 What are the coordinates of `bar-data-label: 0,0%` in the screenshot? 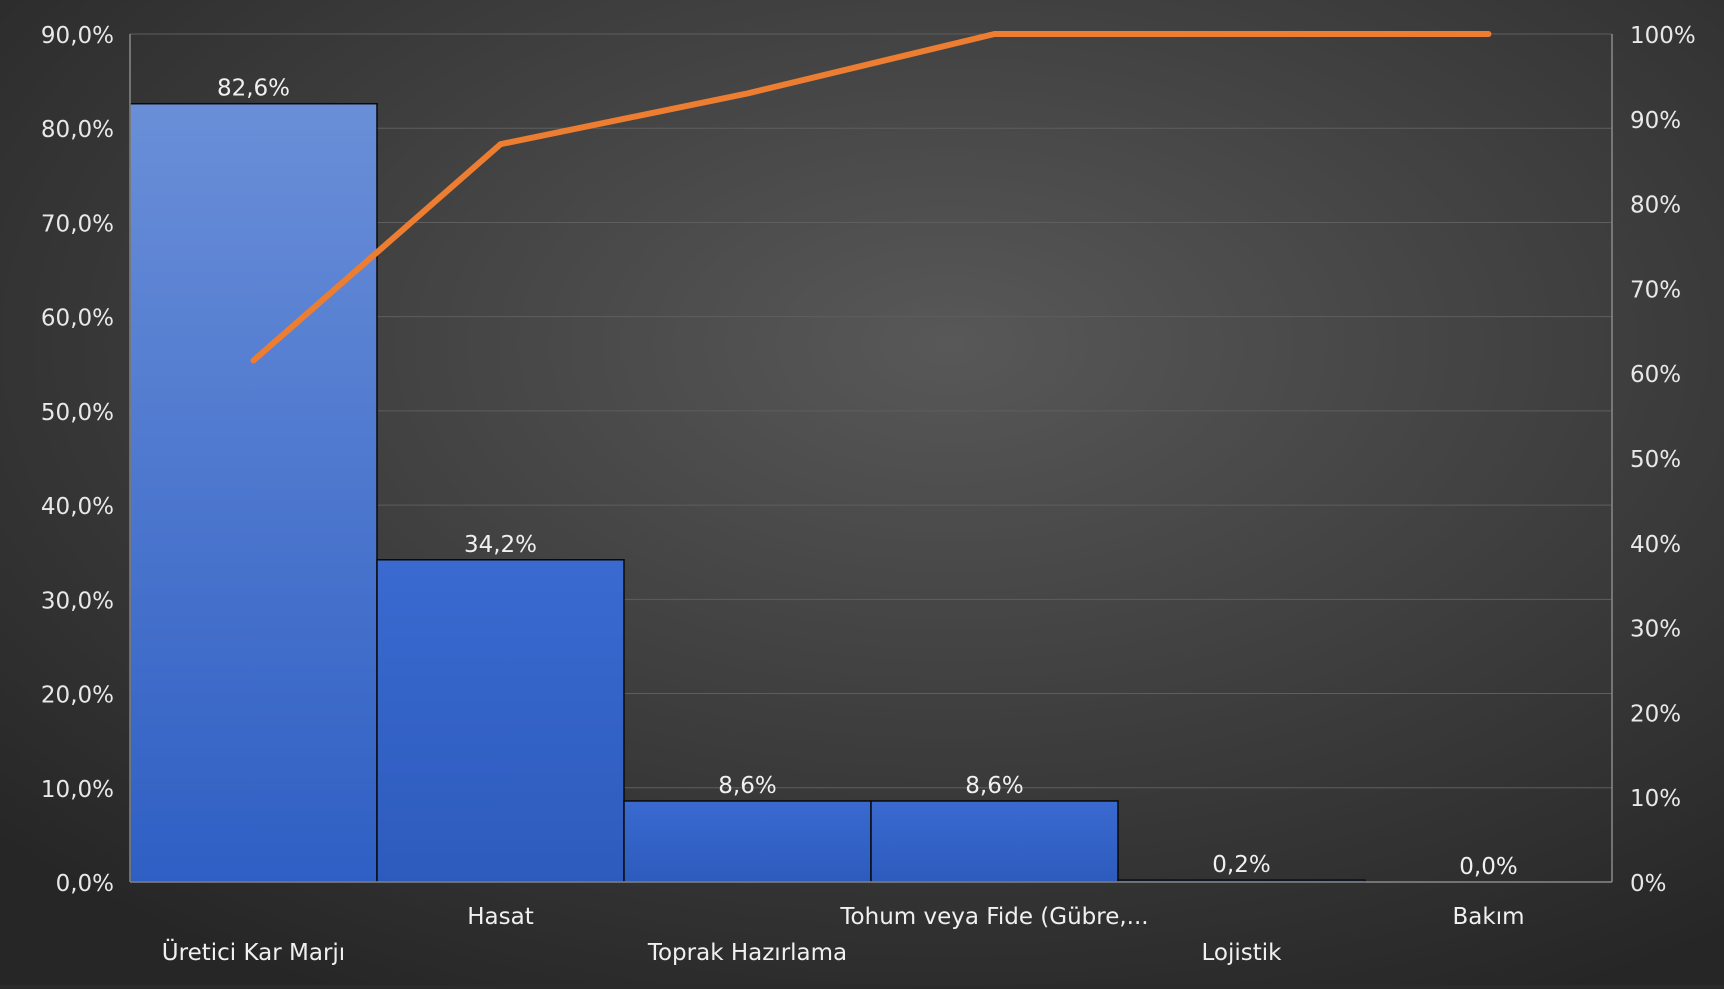 It's located at (1488, 867).